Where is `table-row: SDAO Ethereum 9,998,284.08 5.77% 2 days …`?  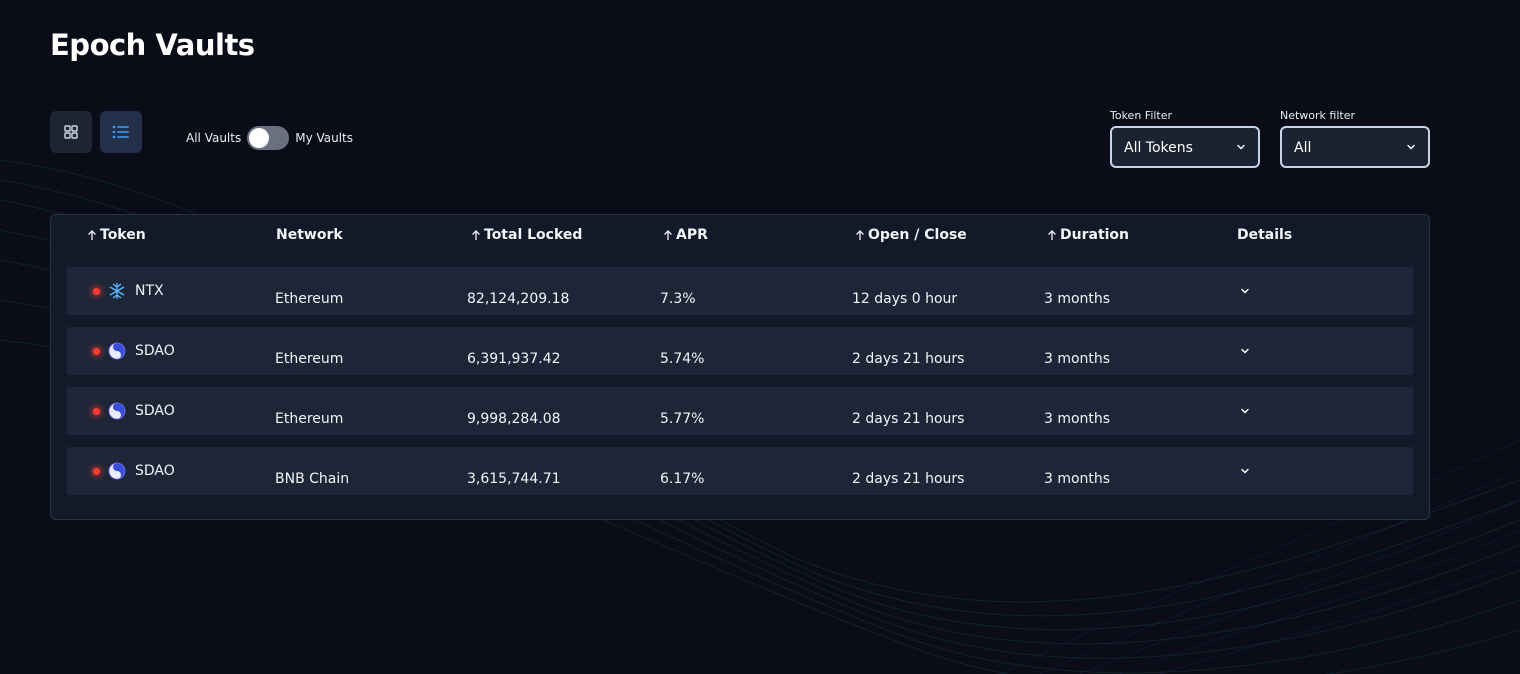 table-row: SDAO Ethereum 9,998,284.08 5.77% 2 days … is located at coordinates (740, 411).